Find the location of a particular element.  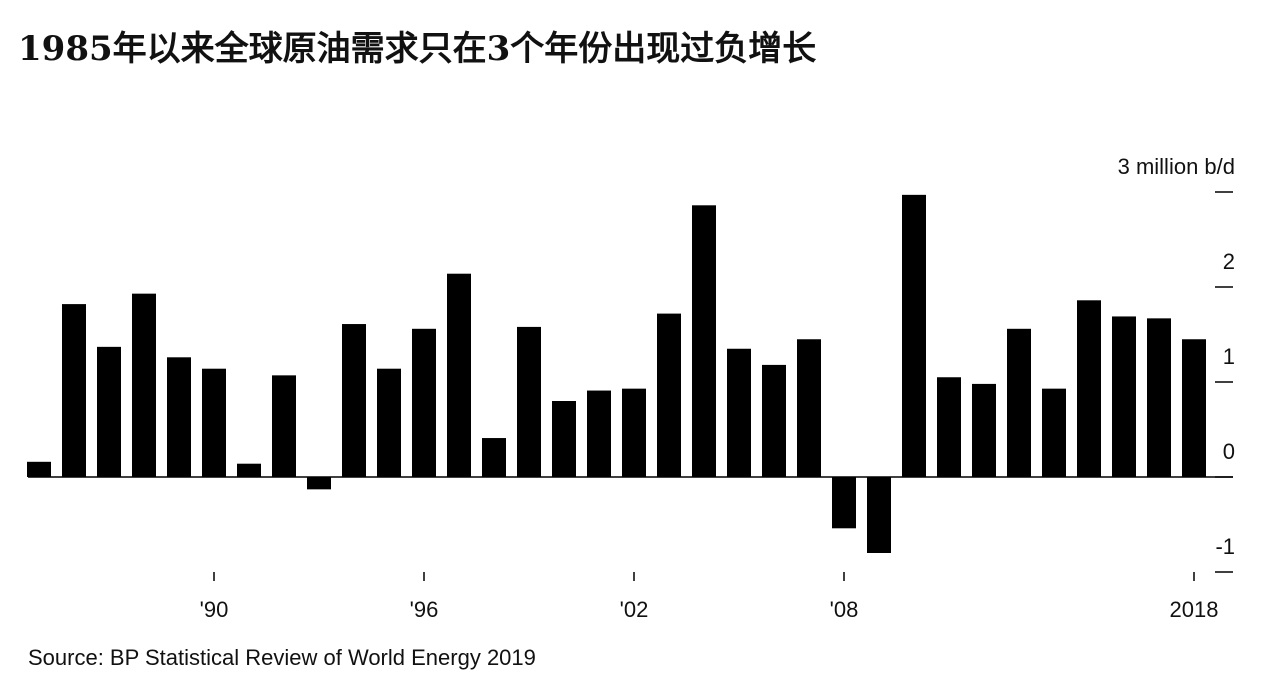

x-tick-label: '02 is located at coordinates (634, 609).